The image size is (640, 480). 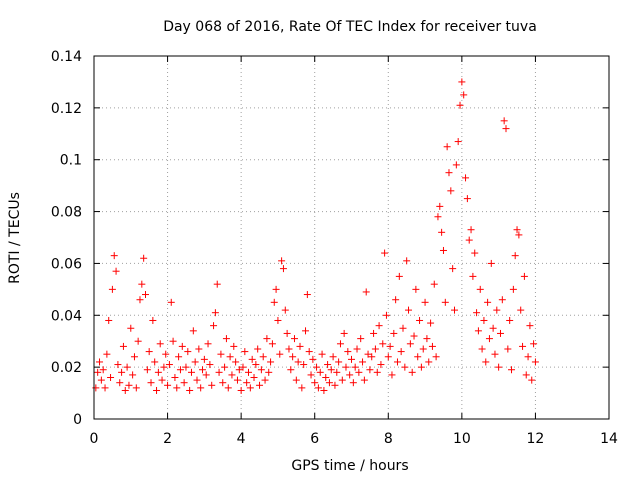 What do you see at coordinates (15, 238) in the screenshot?
I see `y-axis-label: ROTI / TECUs` at bounding box center [15, 238].